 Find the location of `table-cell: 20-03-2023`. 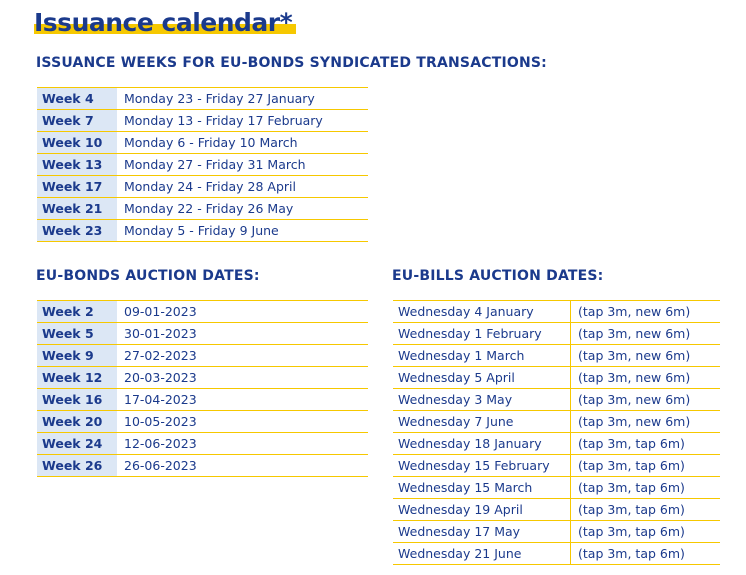

table-cell: 20-03-2023 is located at coordinates (160, 377).